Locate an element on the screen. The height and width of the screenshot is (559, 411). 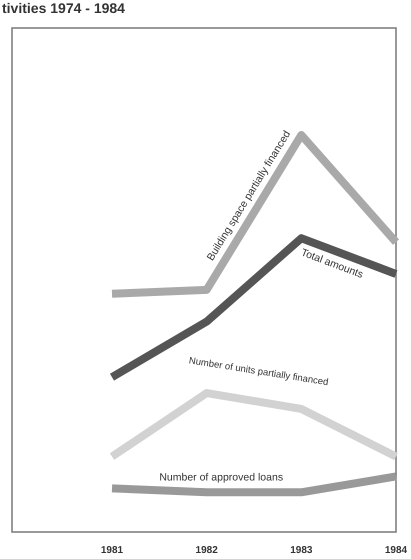
chart-title: tivities 1974 - 1984 is located at coordinates (64, 8).